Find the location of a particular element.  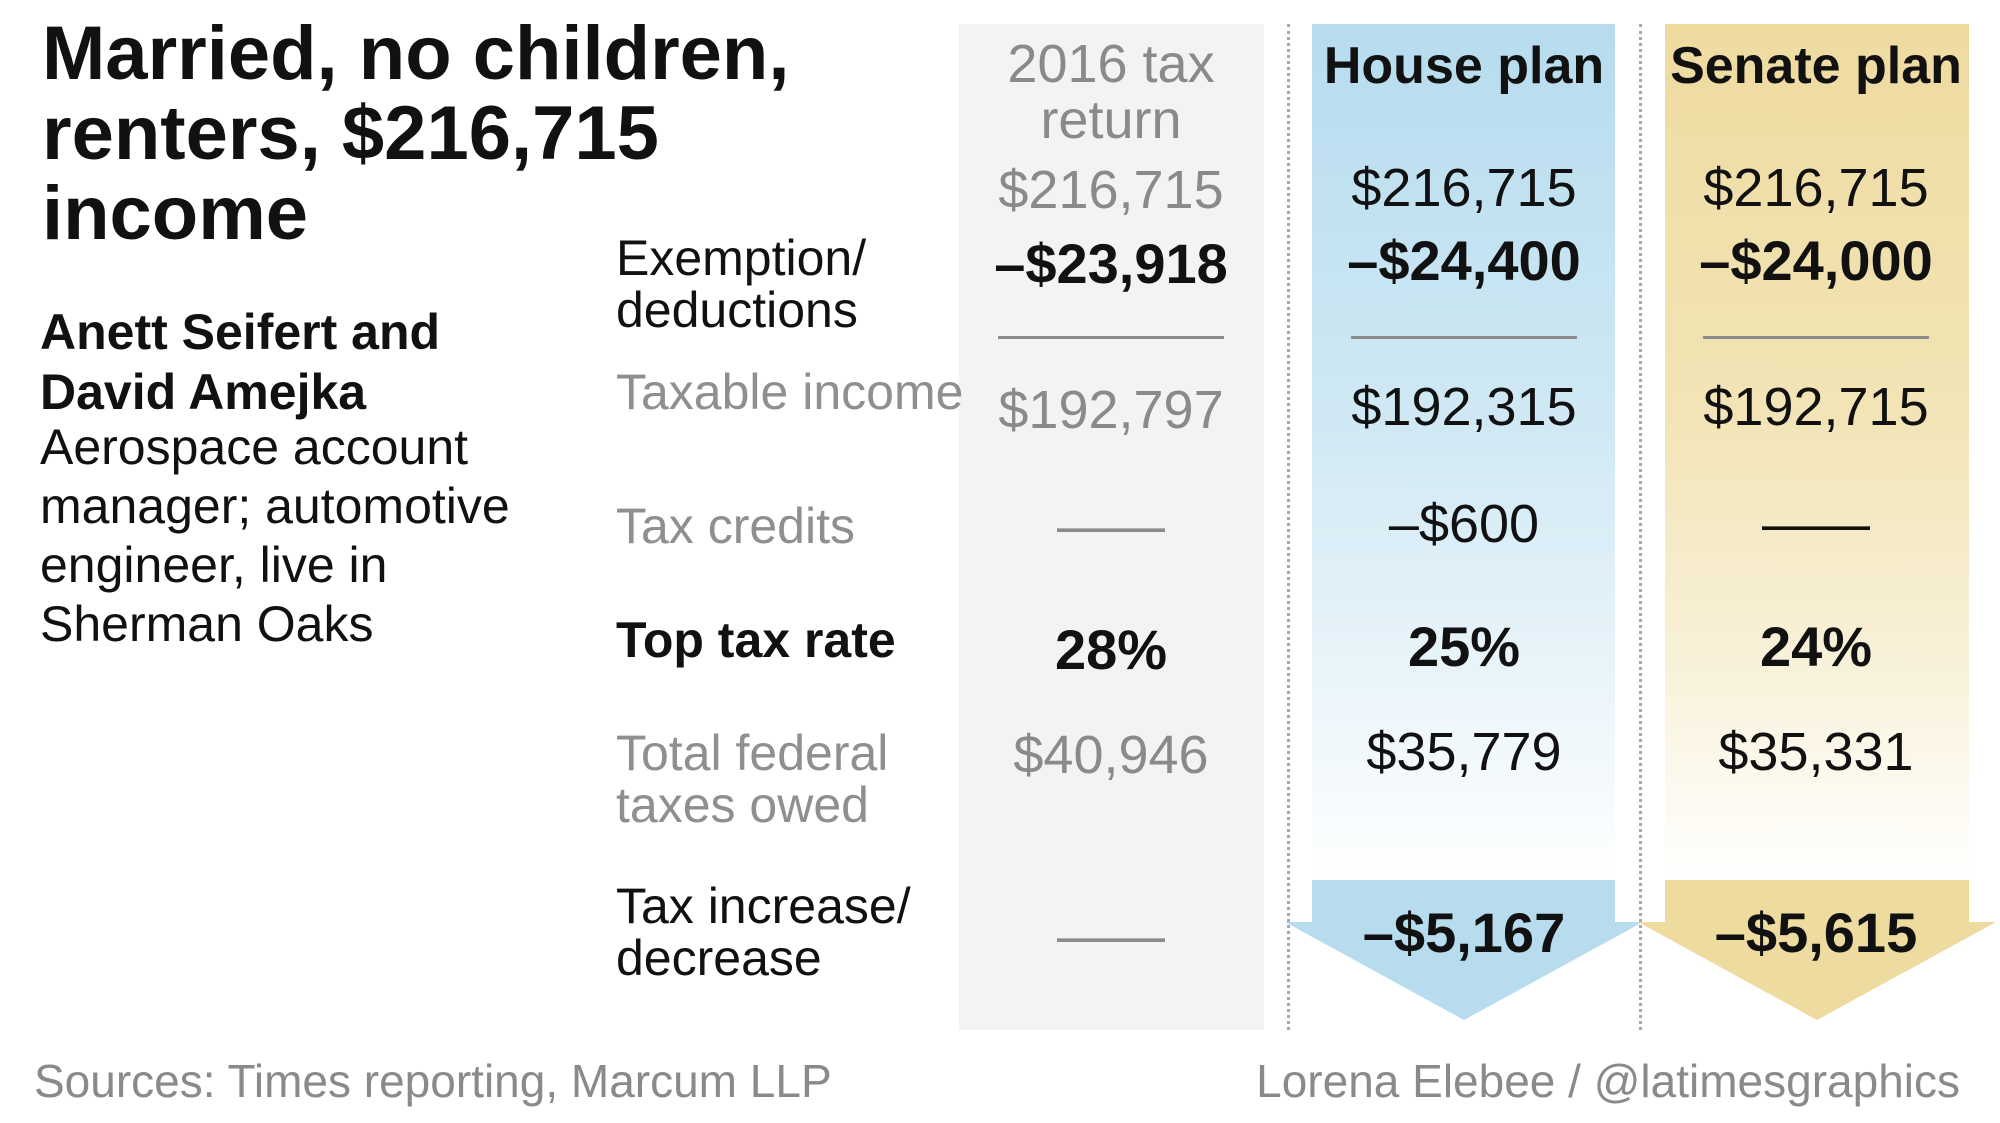

row-label-top-tax-rate: Top tax rate is located at coordinates (756, 640).